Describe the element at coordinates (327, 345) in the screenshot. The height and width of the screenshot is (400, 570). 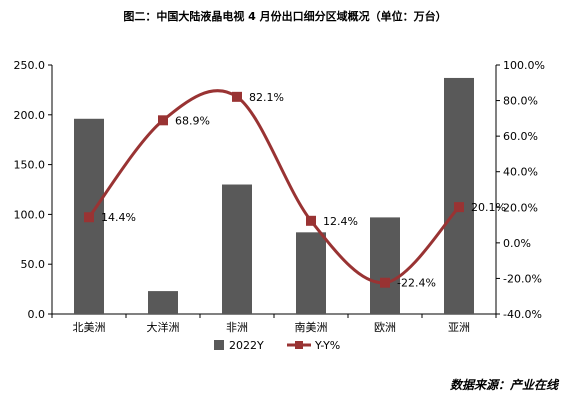
I see `legend-label-line: Y-Y%` at that location.